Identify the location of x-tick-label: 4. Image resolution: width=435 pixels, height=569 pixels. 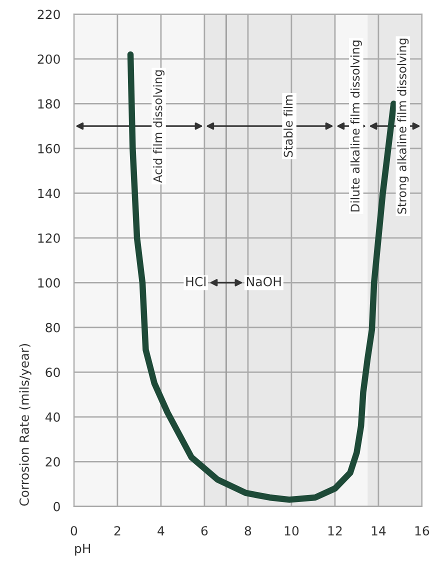
(161, 531).